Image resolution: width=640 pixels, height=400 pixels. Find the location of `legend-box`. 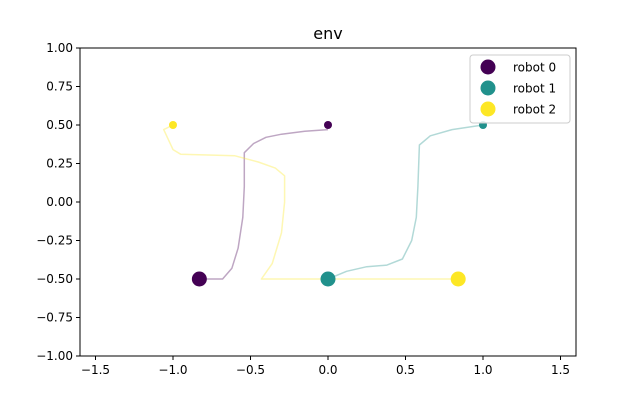

legend-box is located at coordinates (520, 89).